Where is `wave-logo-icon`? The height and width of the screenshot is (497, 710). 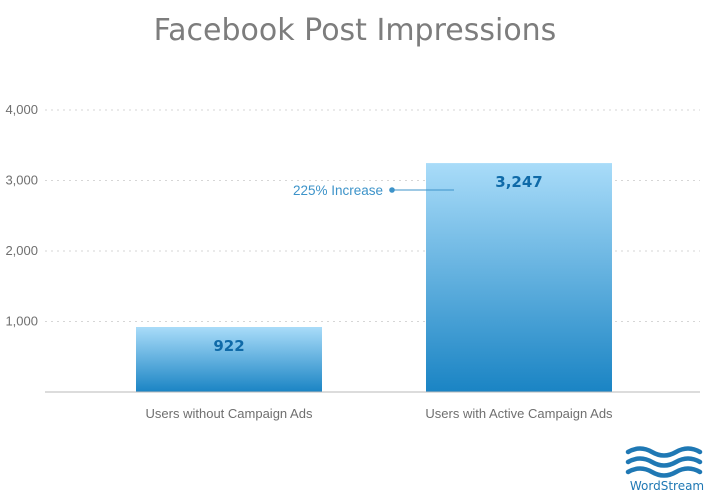 wave-logo-icon is located at coordinates (664, 462).